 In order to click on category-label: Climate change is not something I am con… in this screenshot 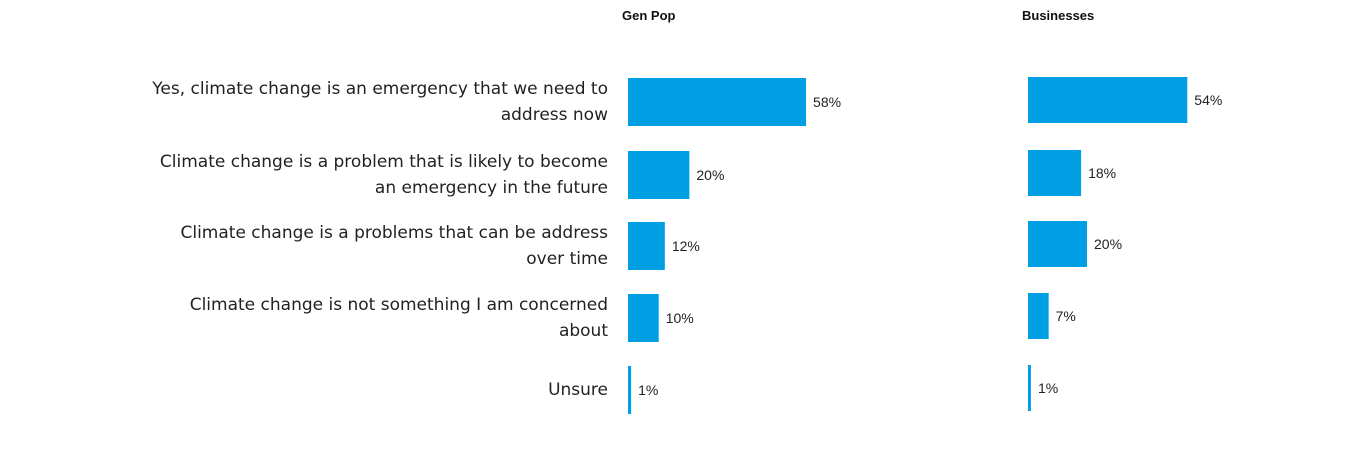, I will do `click(373, 318)`.